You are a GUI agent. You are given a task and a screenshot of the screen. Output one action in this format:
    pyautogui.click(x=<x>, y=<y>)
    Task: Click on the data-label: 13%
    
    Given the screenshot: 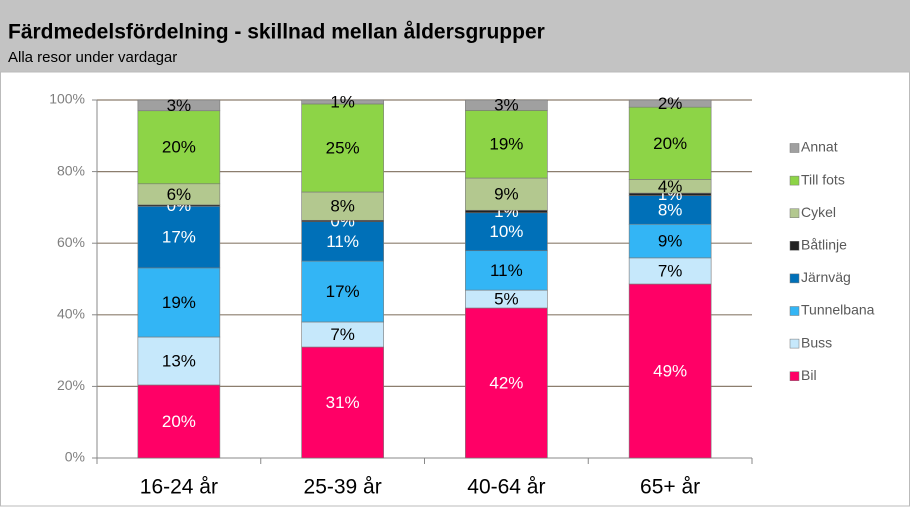 What is the action you would take?
    pyautogui.click(x=179, y=360)
    